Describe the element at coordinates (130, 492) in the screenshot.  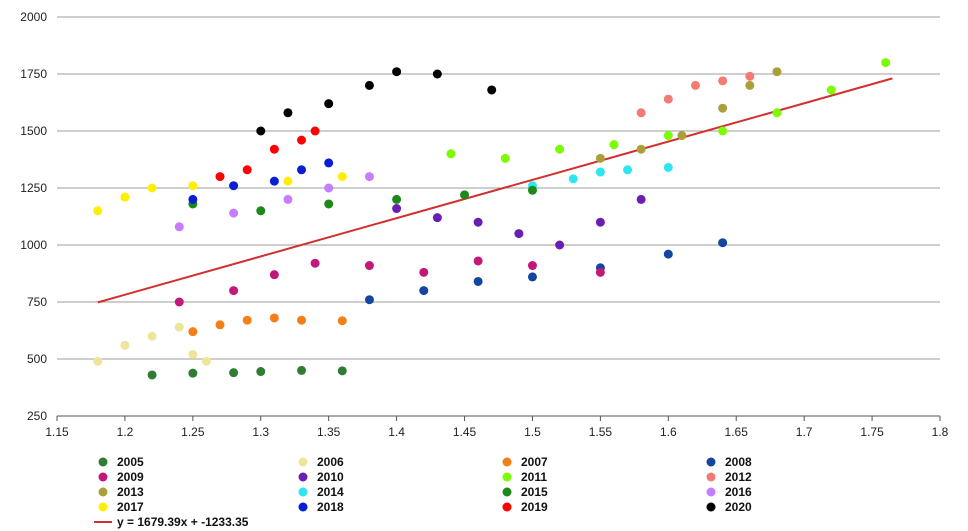
I see `legend-label-2013: 2013` at that location.